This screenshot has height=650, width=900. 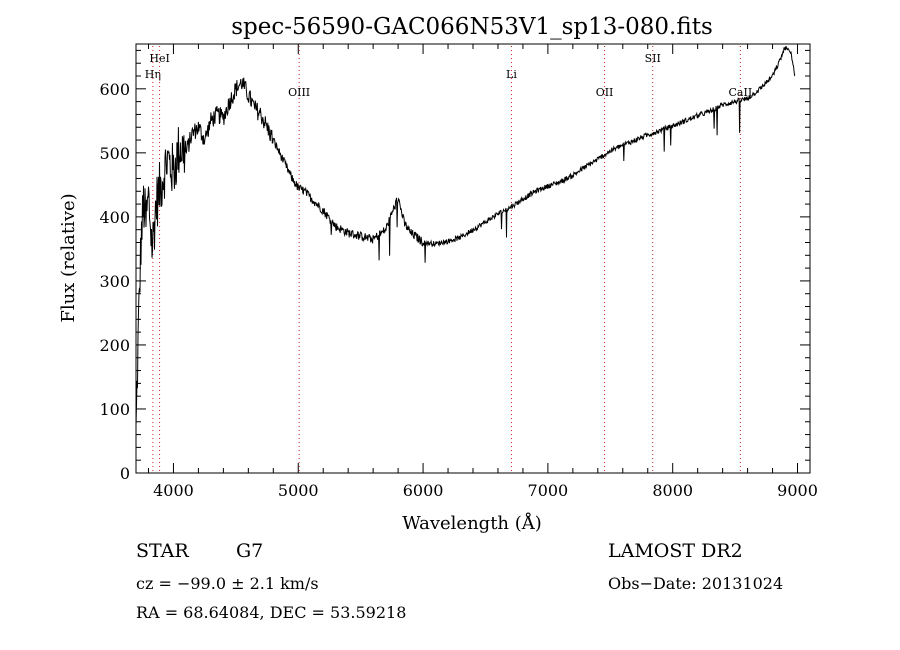 What do you see at coordinates (271, 612) in the screenshot?
I see `sky-coordinates: RA = 68.64084, DEC = 53.59218` at bounding box center [271, 612].